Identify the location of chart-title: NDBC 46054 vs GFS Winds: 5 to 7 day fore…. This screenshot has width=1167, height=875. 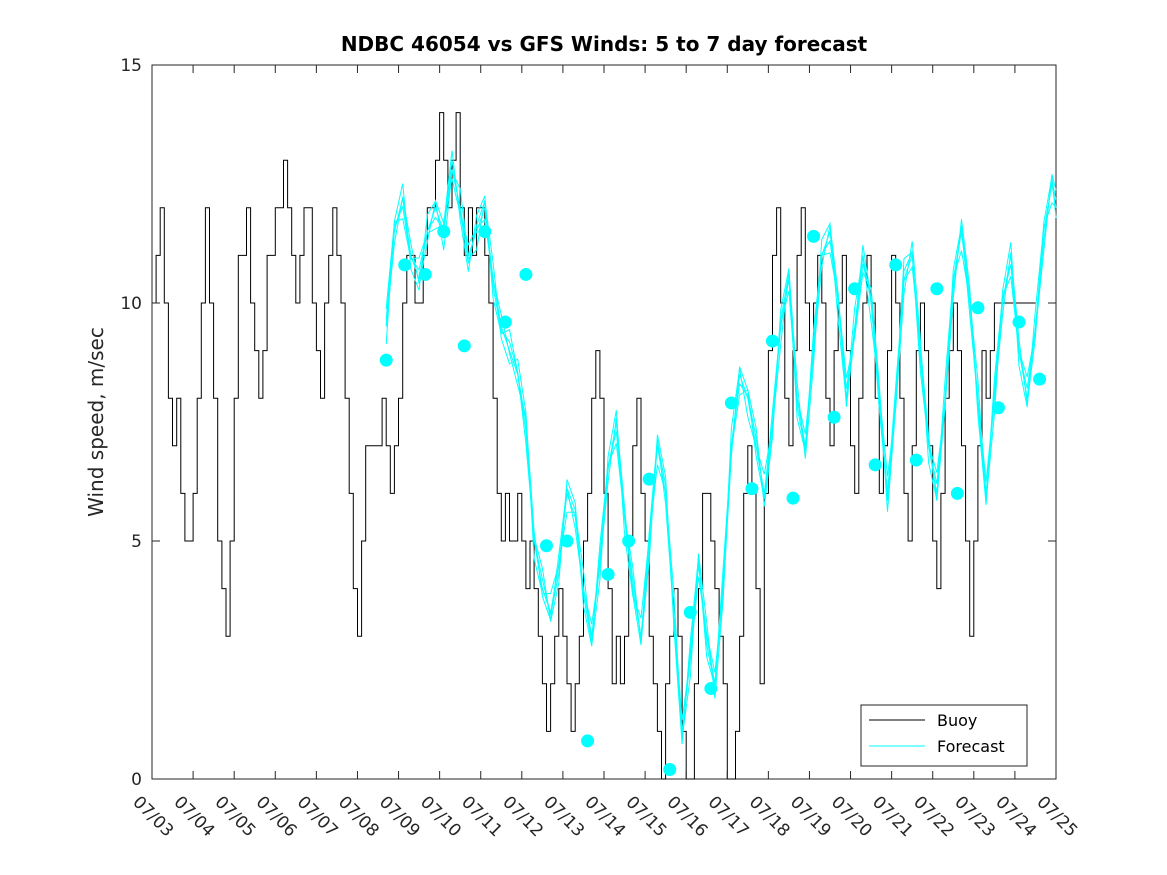
(604, 44).